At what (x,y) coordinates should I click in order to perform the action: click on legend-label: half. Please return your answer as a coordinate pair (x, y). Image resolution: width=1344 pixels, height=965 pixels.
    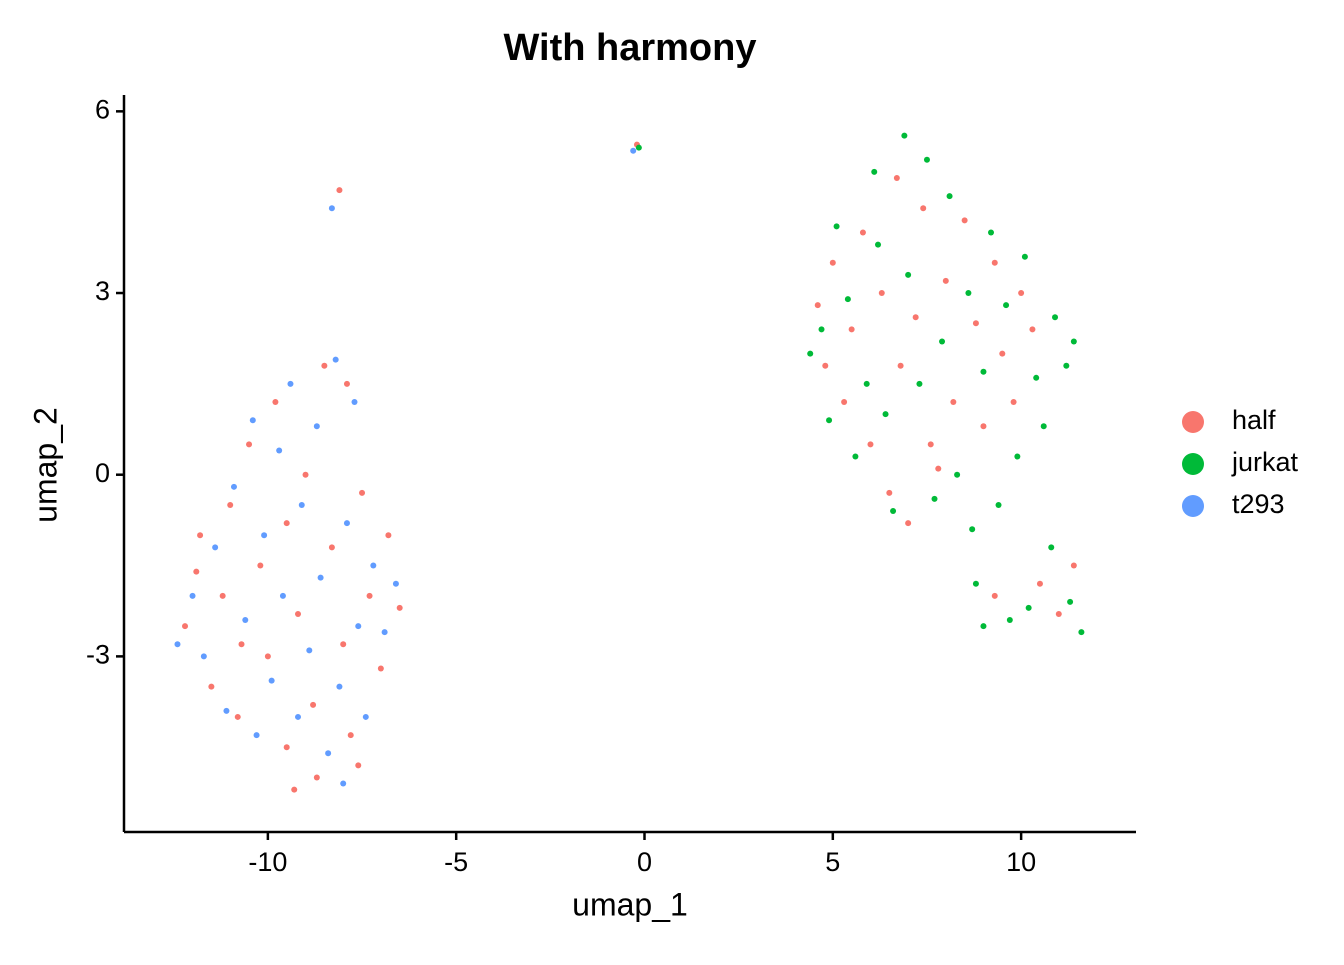
    Looking at the image, I should click on (1254, 420).